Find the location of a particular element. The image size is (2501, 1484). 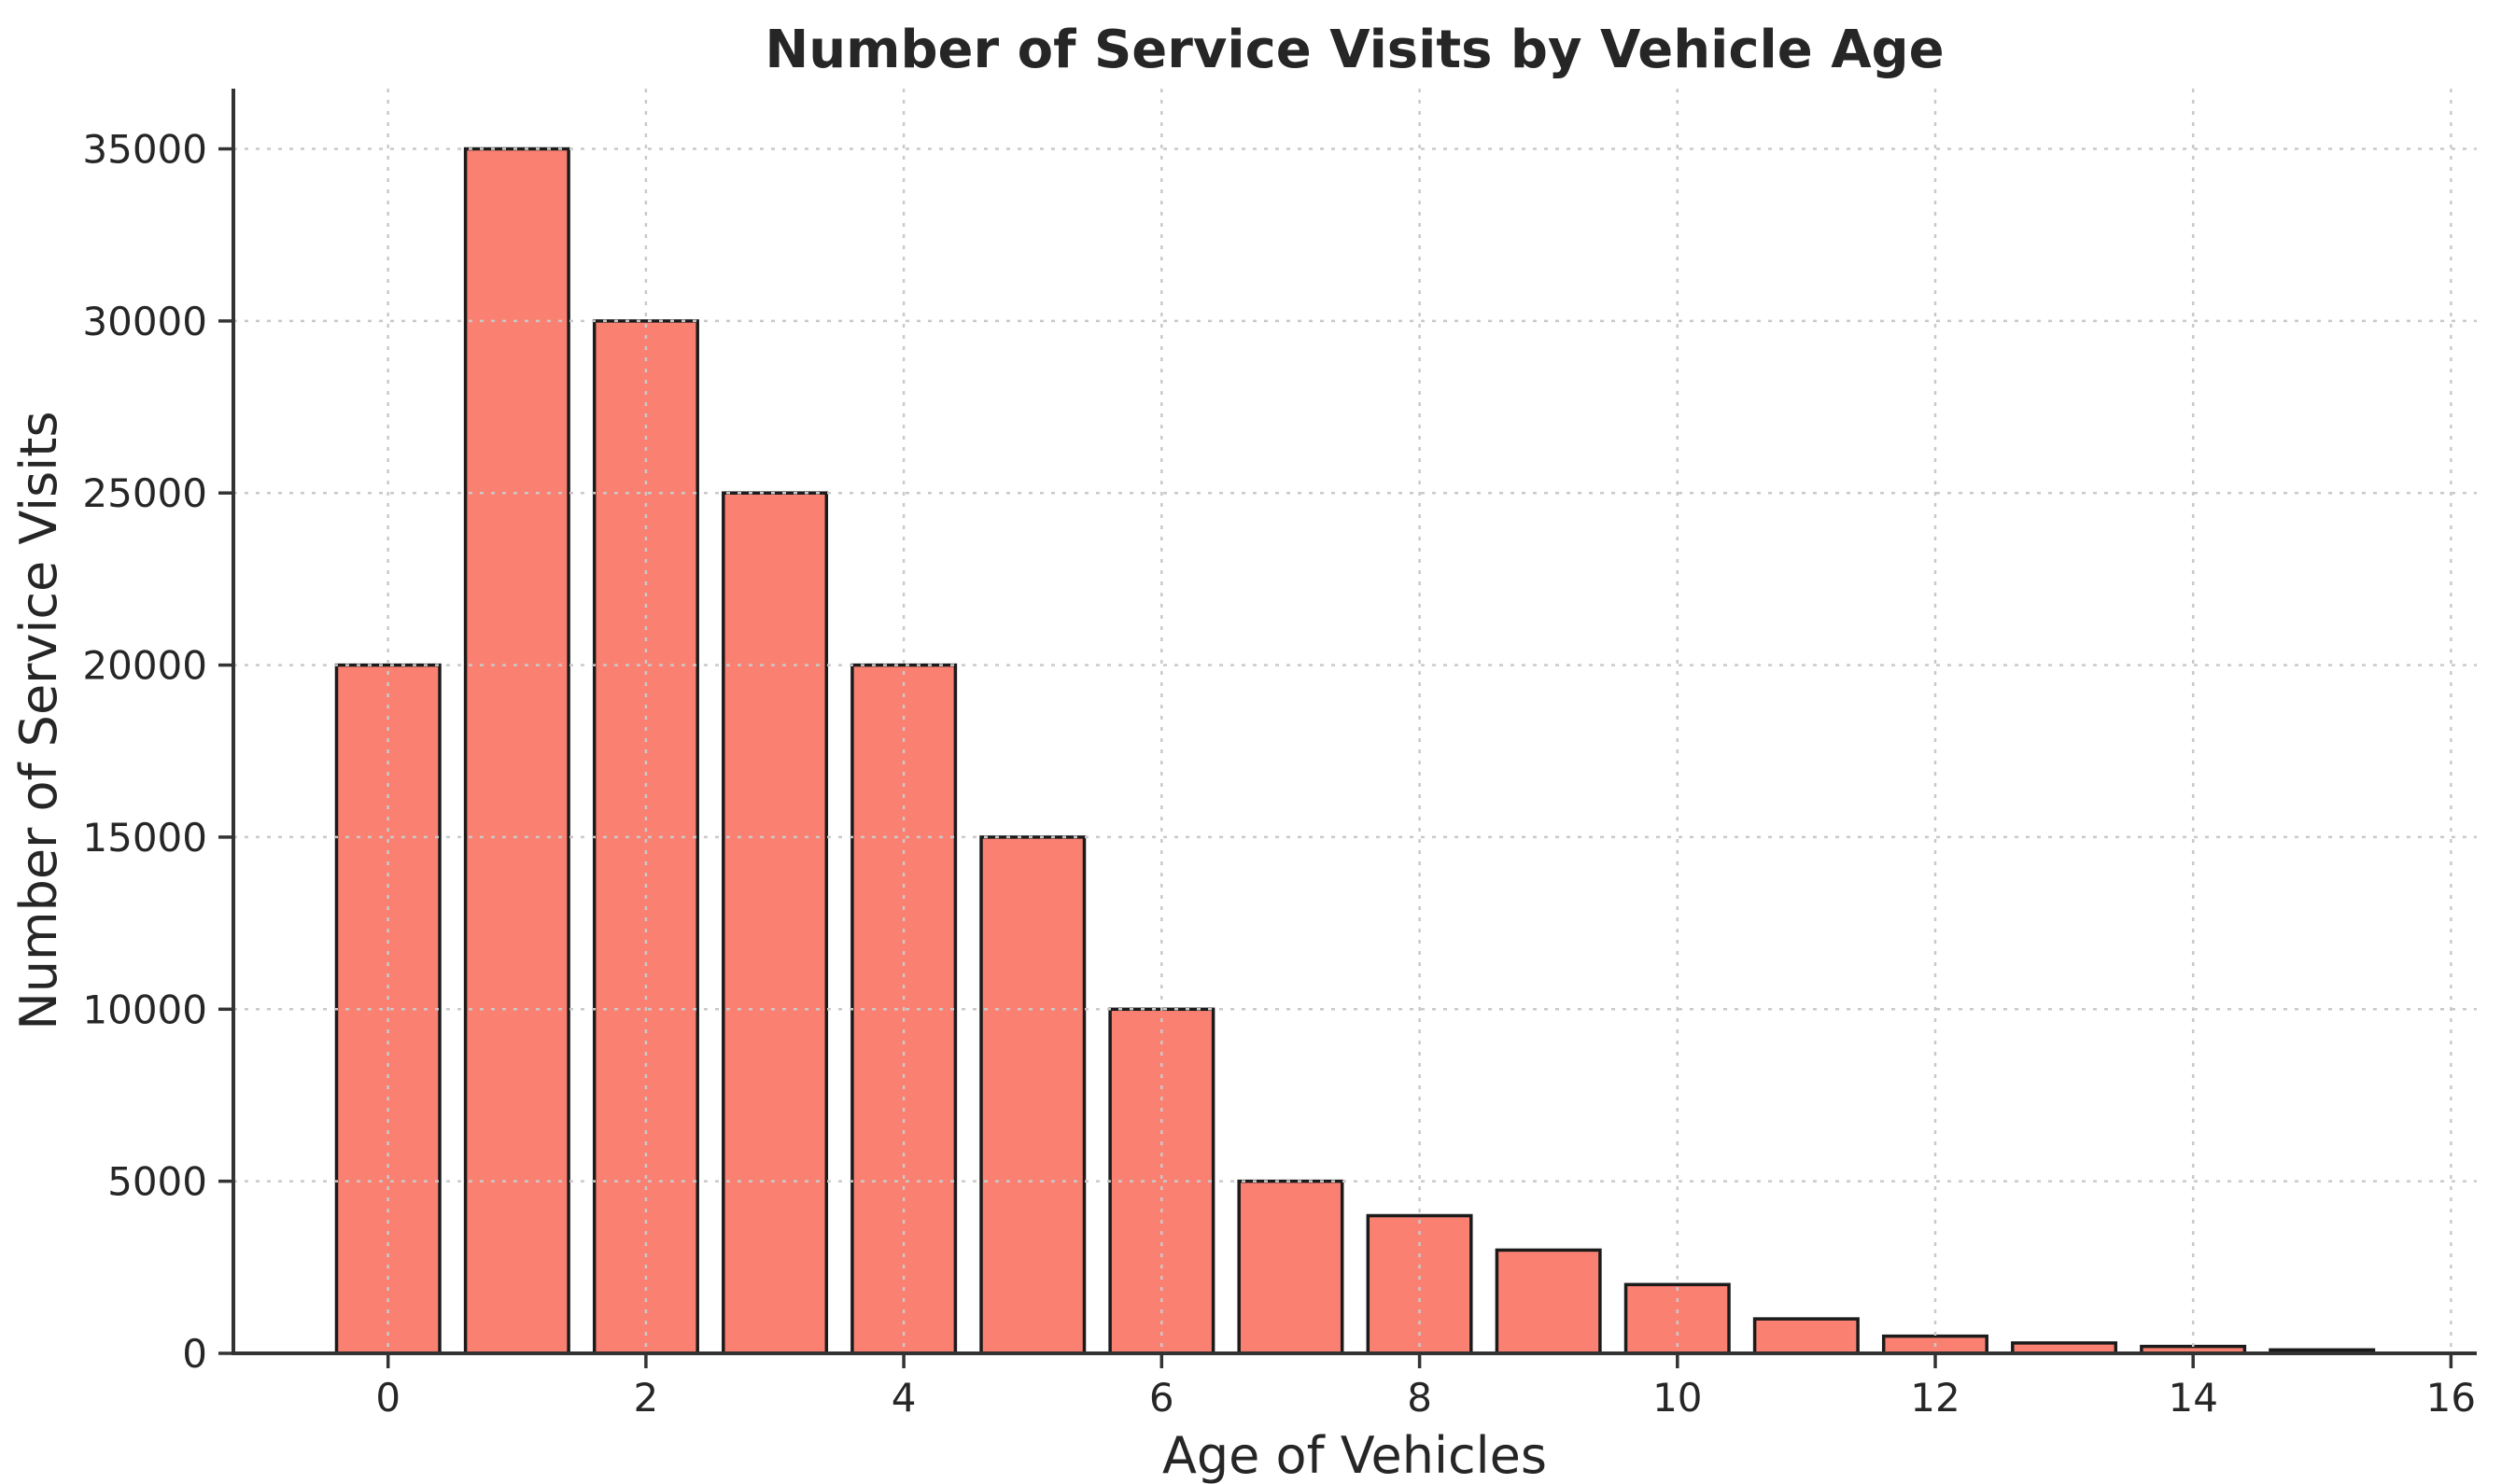

y-tick-label: 25000 is located at coordinates (144, 493).